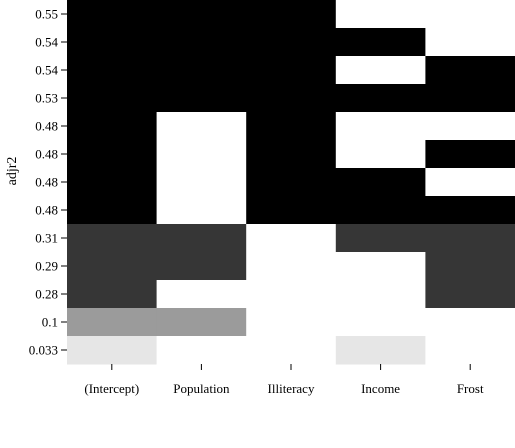 Image resolution: width=515 pixels, height=448 pixels. Describe the element at coordinates (111, 388) in the screenshot. I see `x-tick-label: (Intercept)` at that location.